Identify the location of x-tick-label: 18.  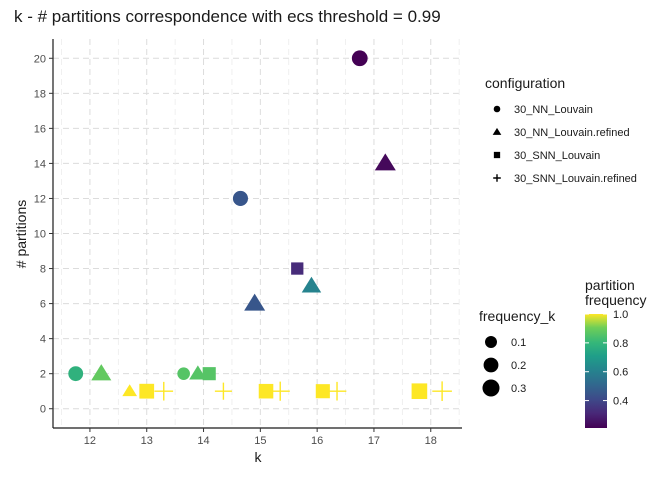
(431, 441).